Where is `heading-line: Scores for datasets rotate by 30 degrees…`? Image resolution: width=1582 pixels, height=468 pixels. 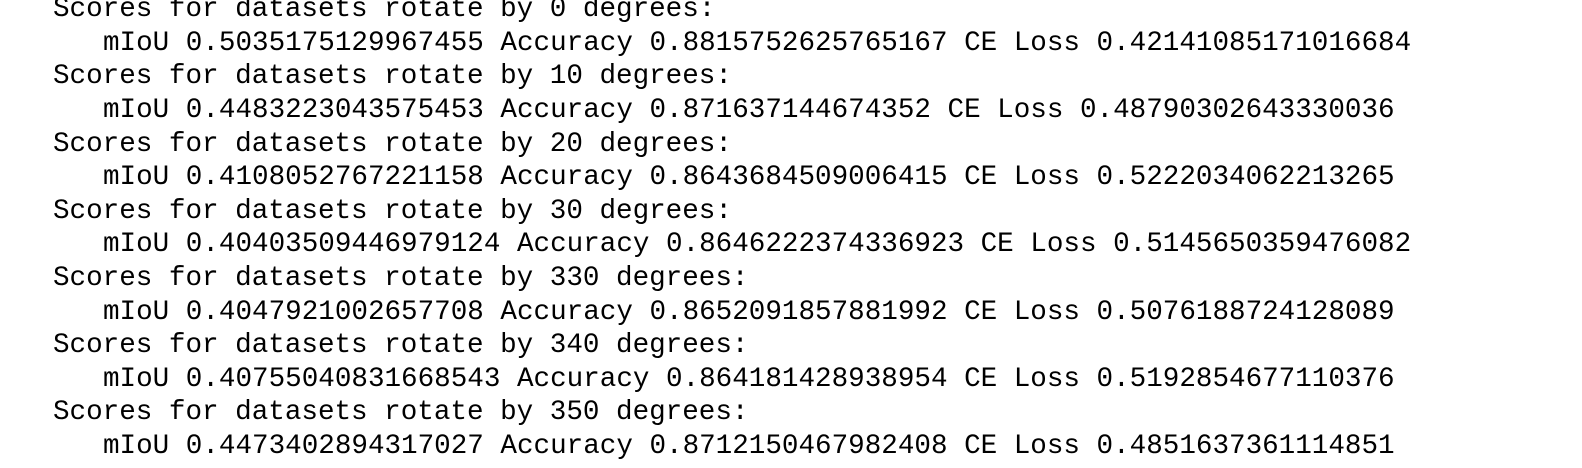 heading-line: Scores for datasets rotate by 30 degrees… is located at coordinates (392, 211).